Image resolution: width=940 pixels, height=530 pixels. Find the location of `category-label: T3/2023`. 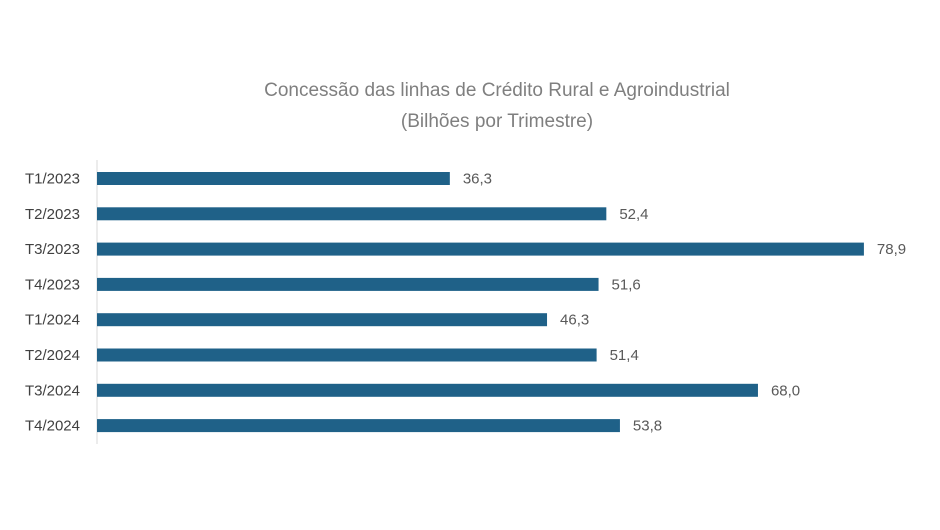

category-label: T3/2023 is located at coordinates (52, 249).